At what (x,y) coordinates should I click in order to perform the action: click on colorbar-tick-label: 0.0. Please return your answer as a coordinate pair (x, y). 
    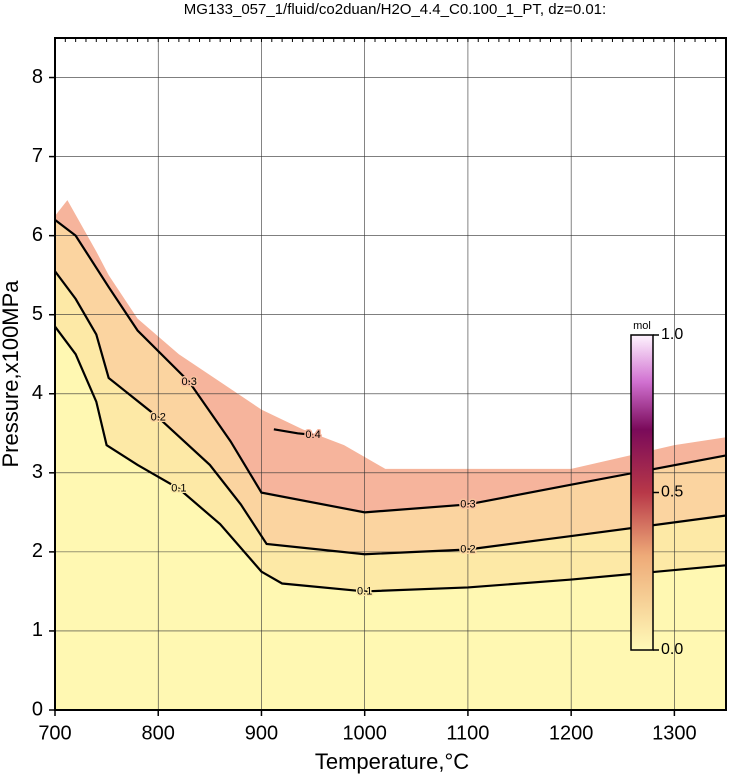
    Looking at the image, I should click on (672, 649).